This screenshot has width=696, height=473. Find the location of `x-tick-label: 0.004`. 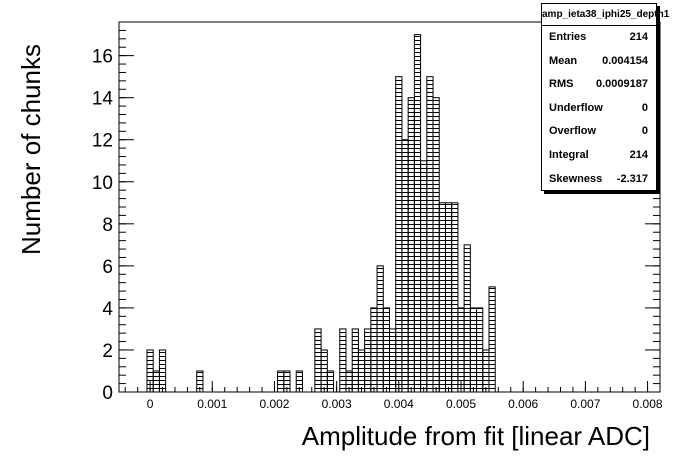

x-tick-label: 0.004 is located at coordinates (399, 404).